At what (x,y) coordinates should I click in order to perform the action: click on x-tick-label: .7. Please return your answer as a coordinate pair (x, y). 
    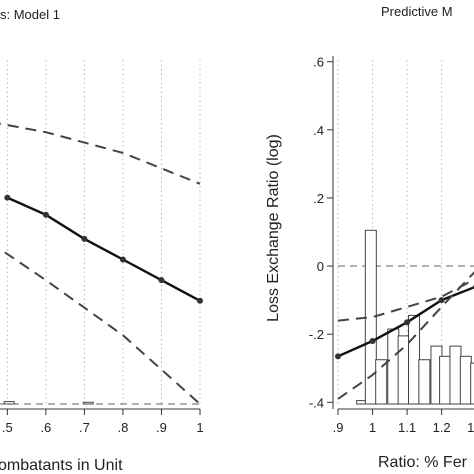
    Looking at the image, I should click on (84, 427).